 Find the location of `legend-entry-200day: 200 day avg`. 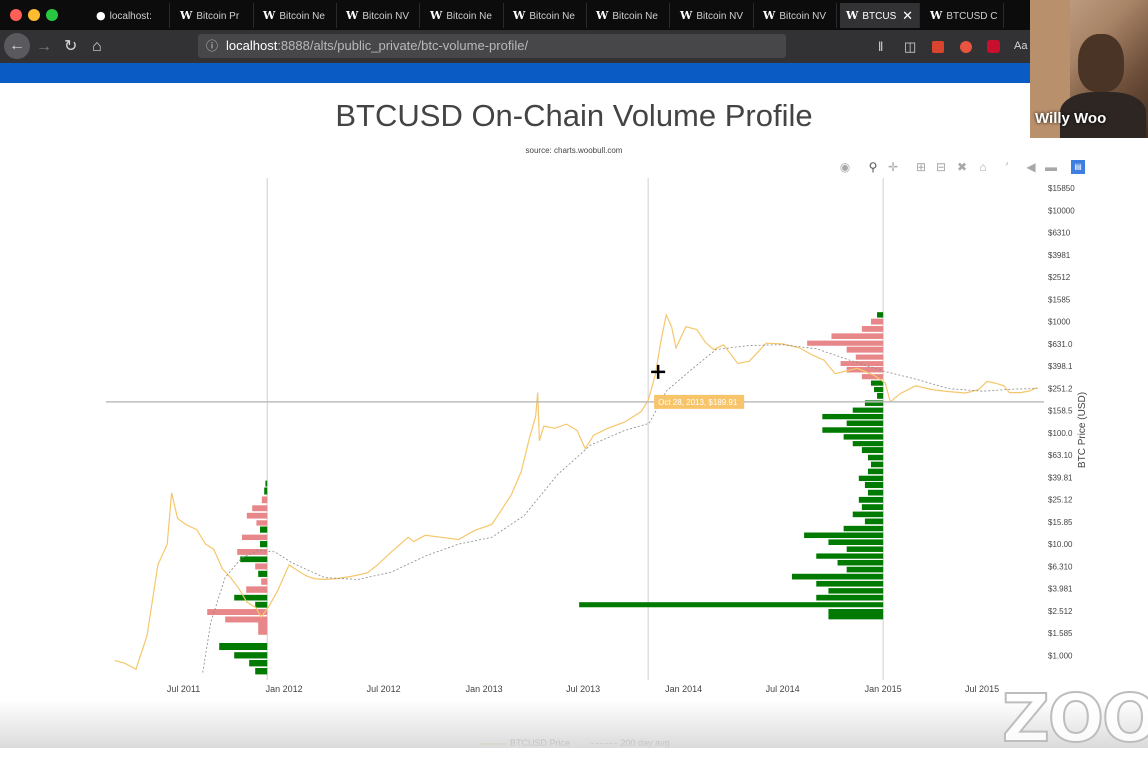

legend-entry-200day: 200 day avg is located at coordinates (645, 743).